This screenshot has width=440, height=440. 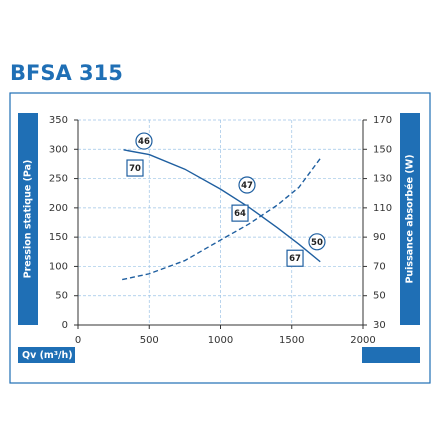 I want to click on y2-tick-label: 90, so click(x=379, y=237).